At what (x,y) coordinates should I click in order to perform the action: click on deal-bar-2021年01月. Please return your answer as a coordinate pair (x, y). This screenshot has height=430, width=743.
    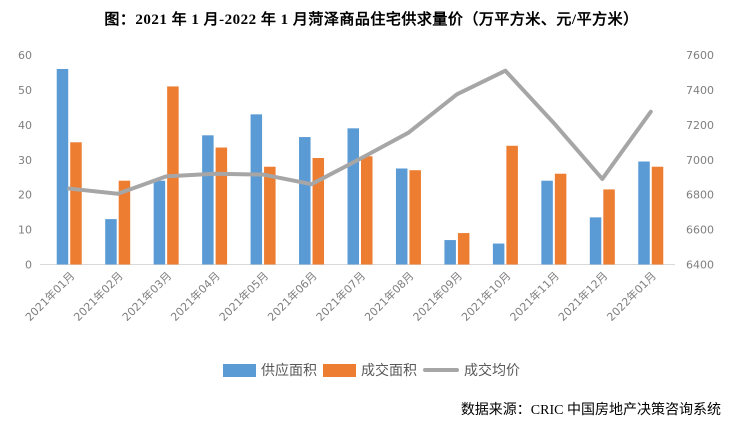
    Looking at the image, I should click on (76, 203).